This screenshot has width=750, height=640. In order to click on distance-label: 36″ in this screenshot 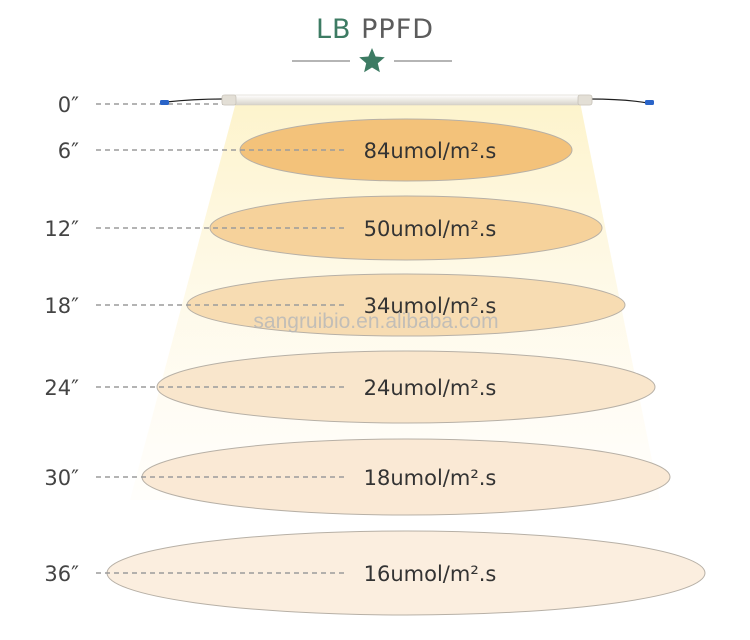, I will do `click(61, 574)`.